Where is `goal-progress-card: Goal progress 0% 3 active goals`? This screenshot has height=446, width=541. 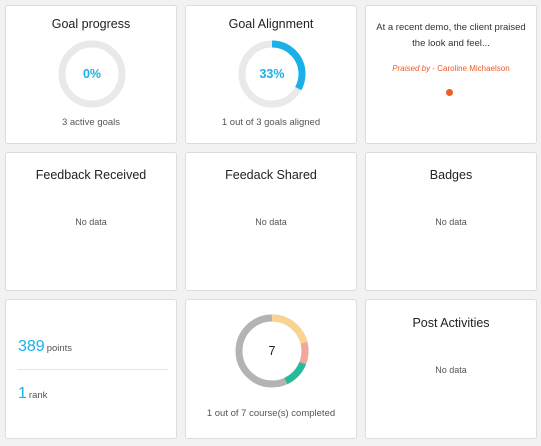
goal-progress-card: Goal progress 0% 3 active goals is located at coordinates (91, 74).